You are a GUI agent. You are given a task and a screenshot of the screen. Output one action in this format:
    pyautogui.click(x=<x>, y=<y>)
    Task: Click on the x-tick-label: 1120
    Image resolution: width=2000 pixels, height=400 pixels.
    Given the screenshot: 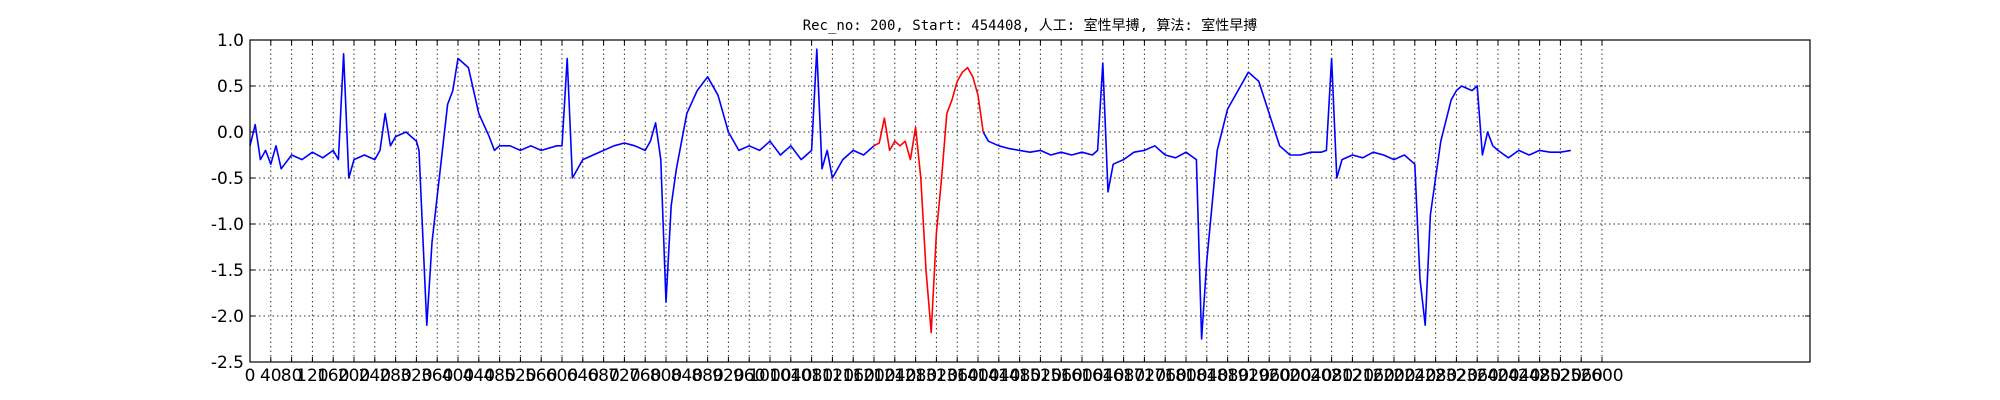 What is the action you would take?
    pyautogui.click(x=832, y=376)
    